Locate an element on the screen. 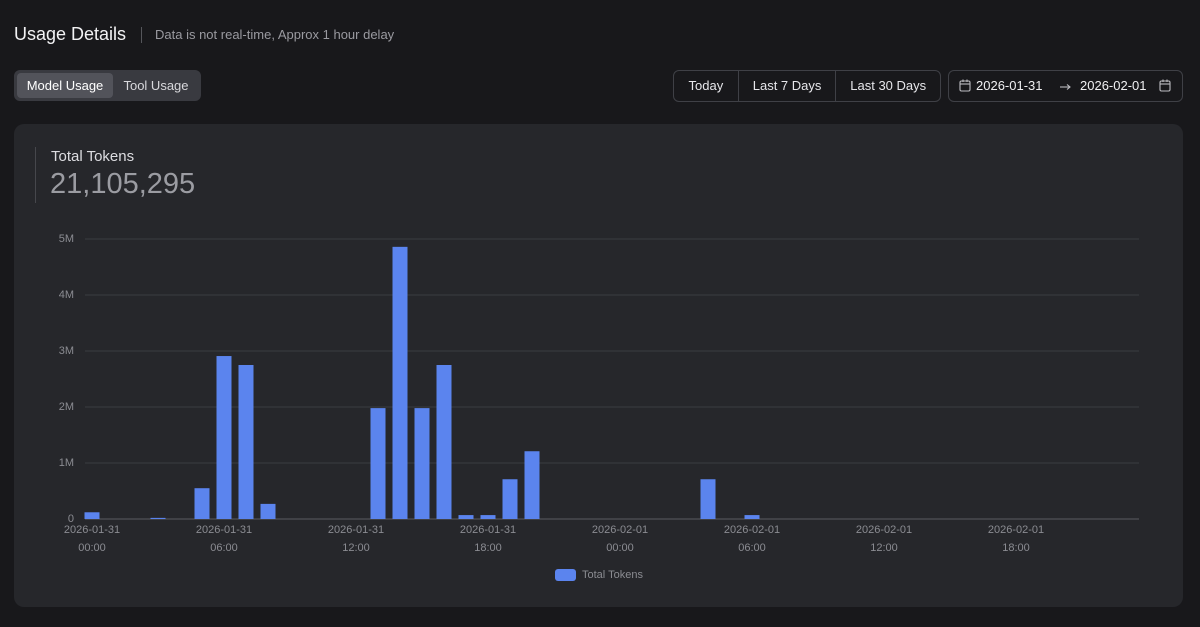 This screenshot has height=627, width=1200. tab: Model Usage is located at coordinates (65, 85).